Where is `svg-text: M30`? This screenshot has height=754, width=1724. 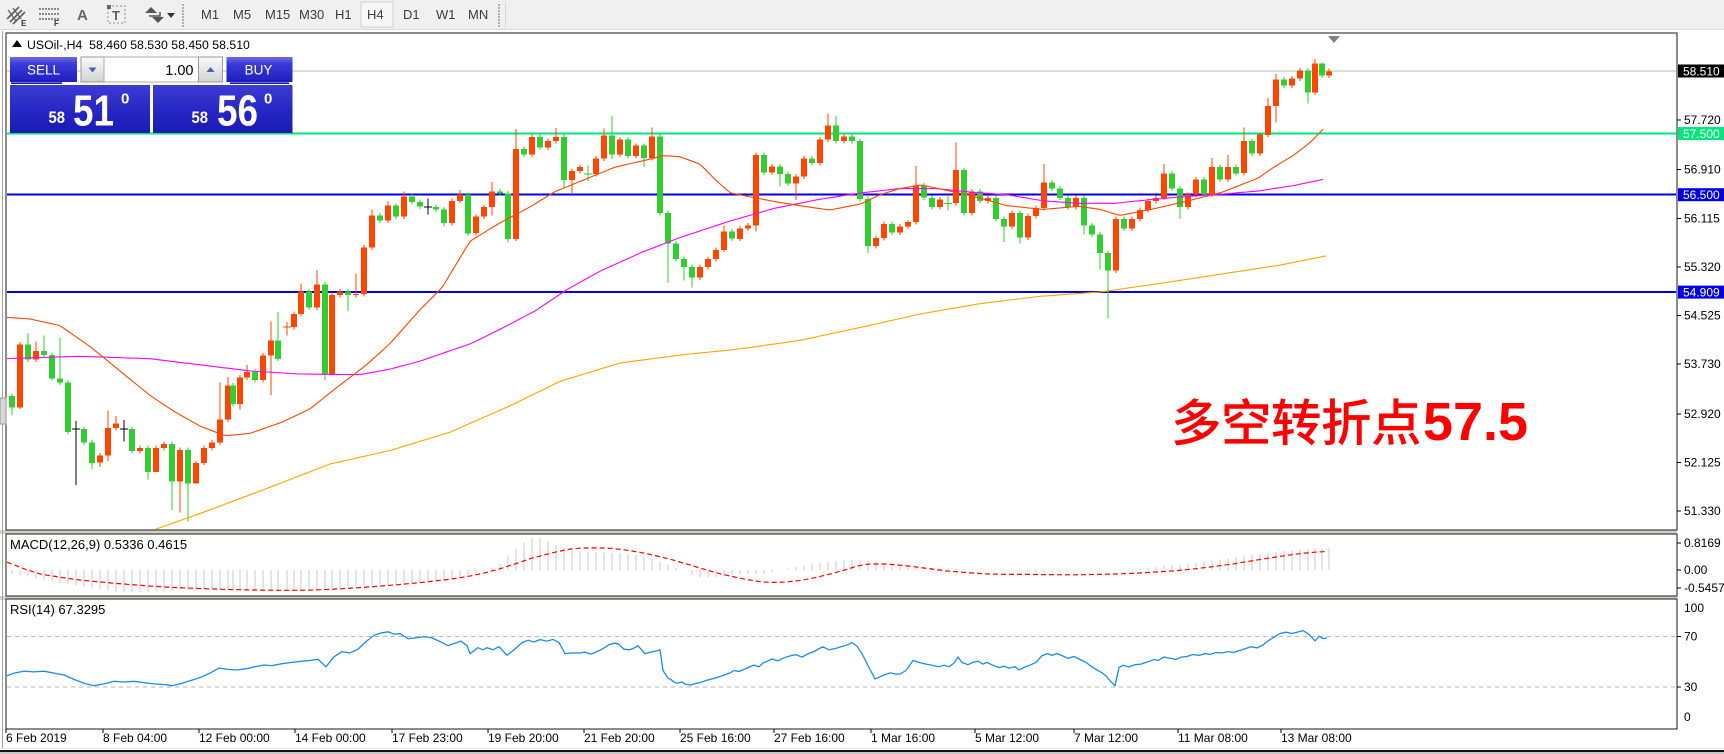
svg-text: M30 is located at coordinates (311, 14).